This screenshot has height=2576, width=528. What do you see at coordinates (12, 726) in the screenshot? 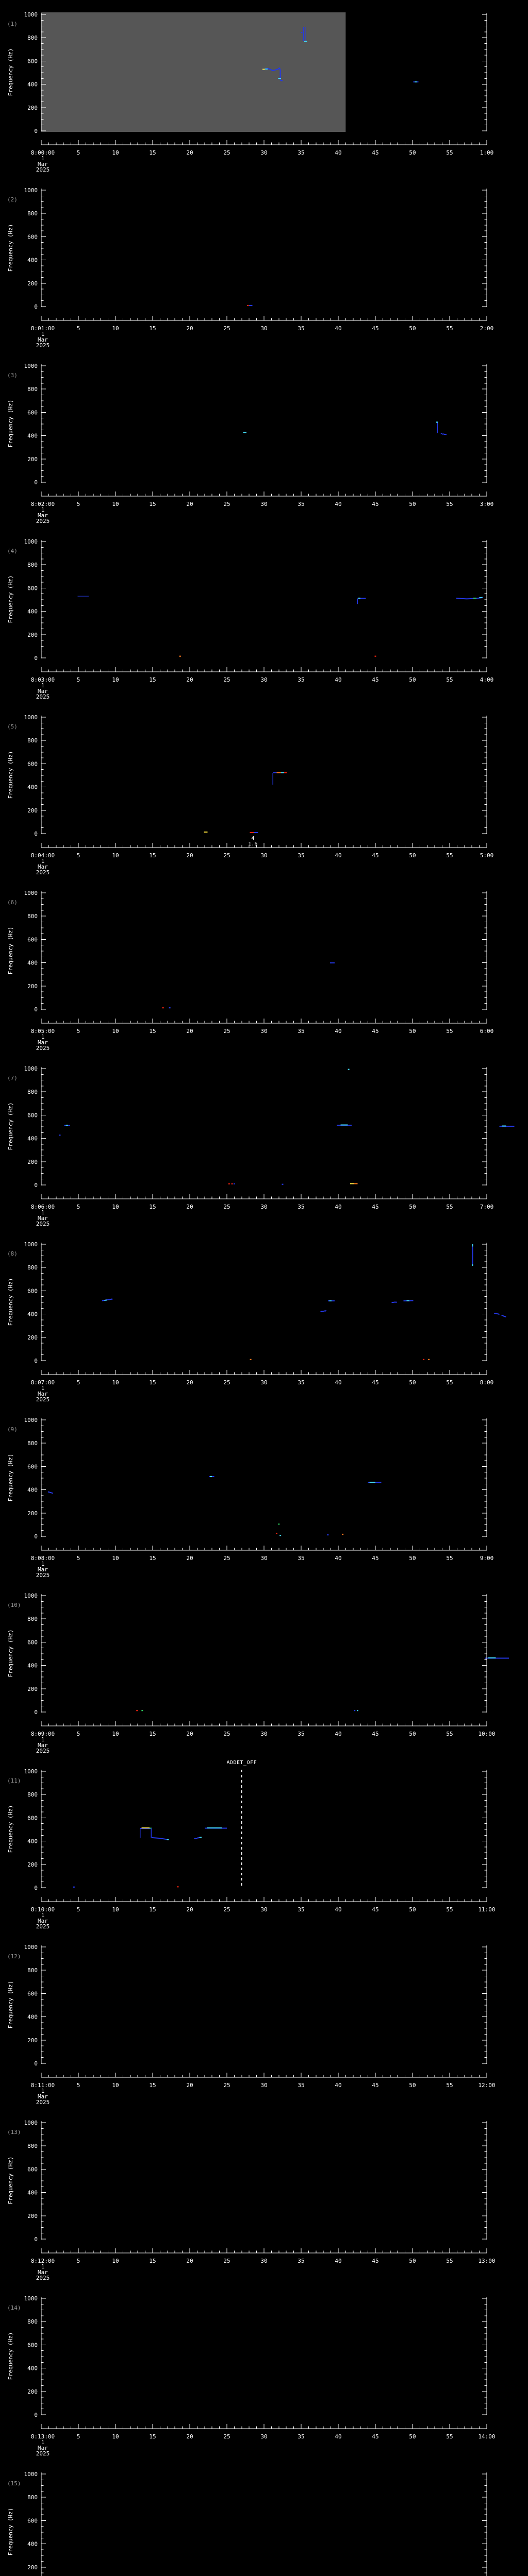
I see `panel-number: (5)` at bounding box center [12, 726].